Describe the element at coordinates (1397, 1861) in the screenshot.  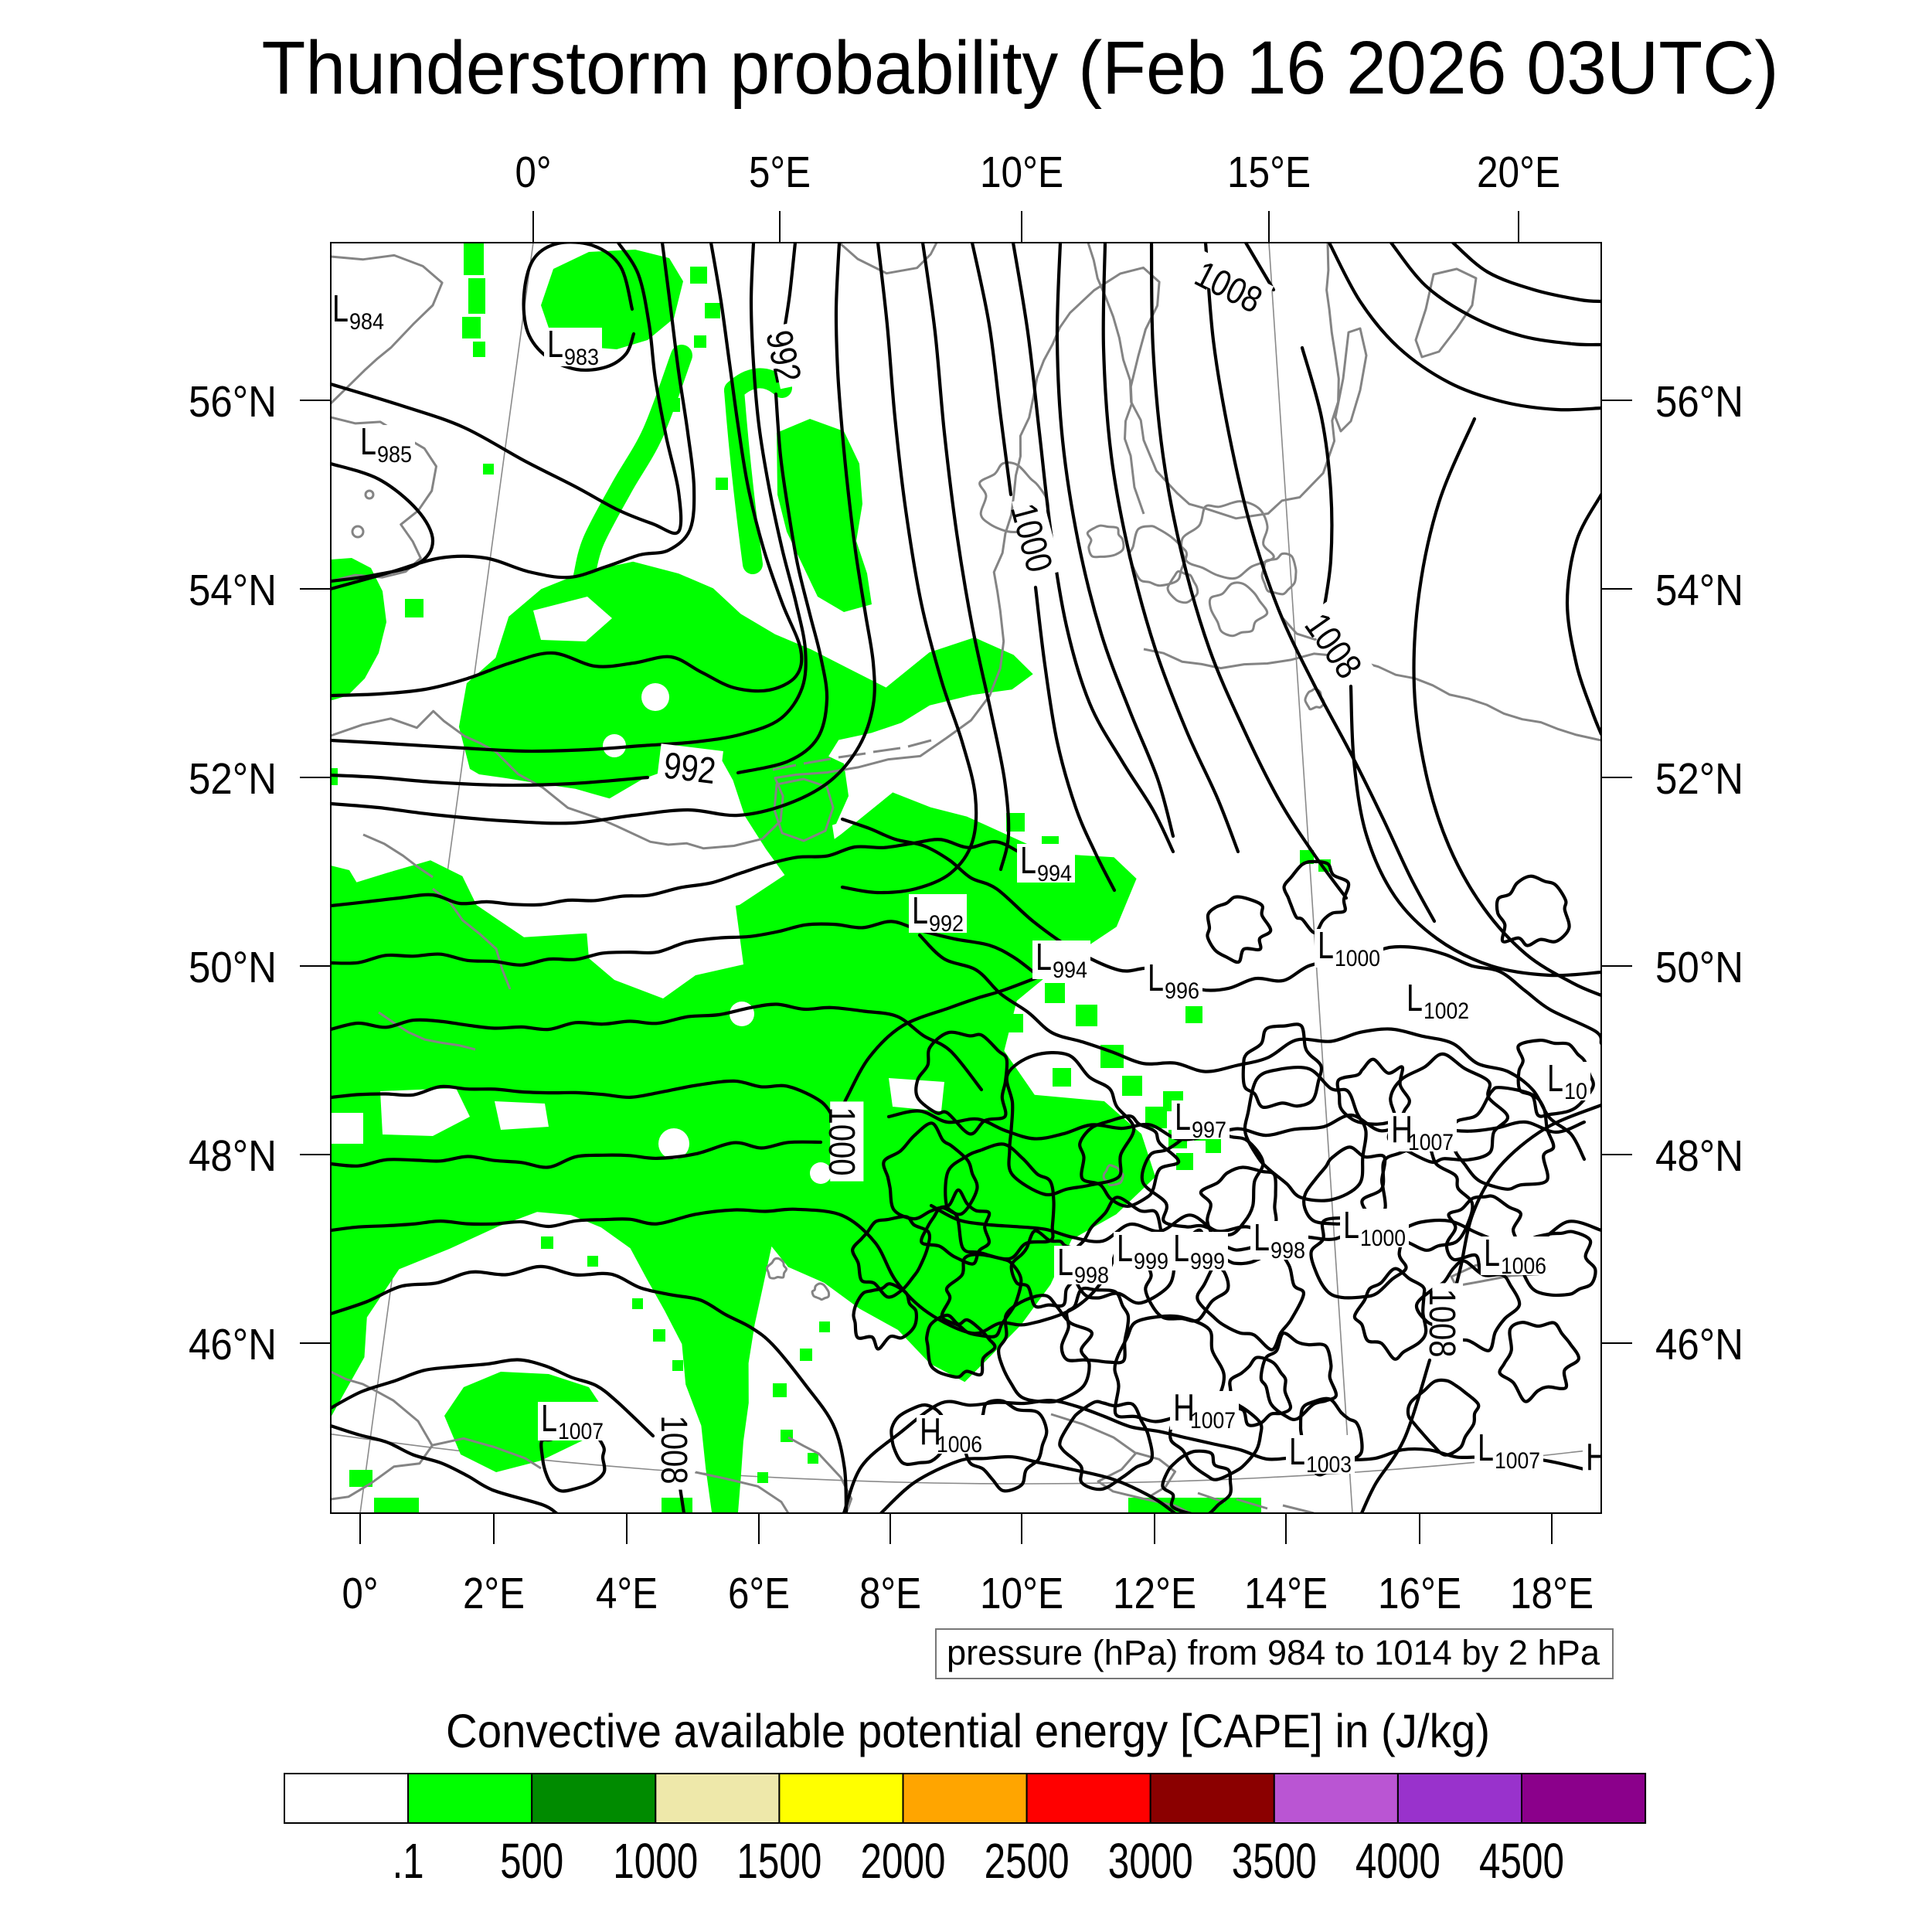
I see `svg-text: 4000` at that location.